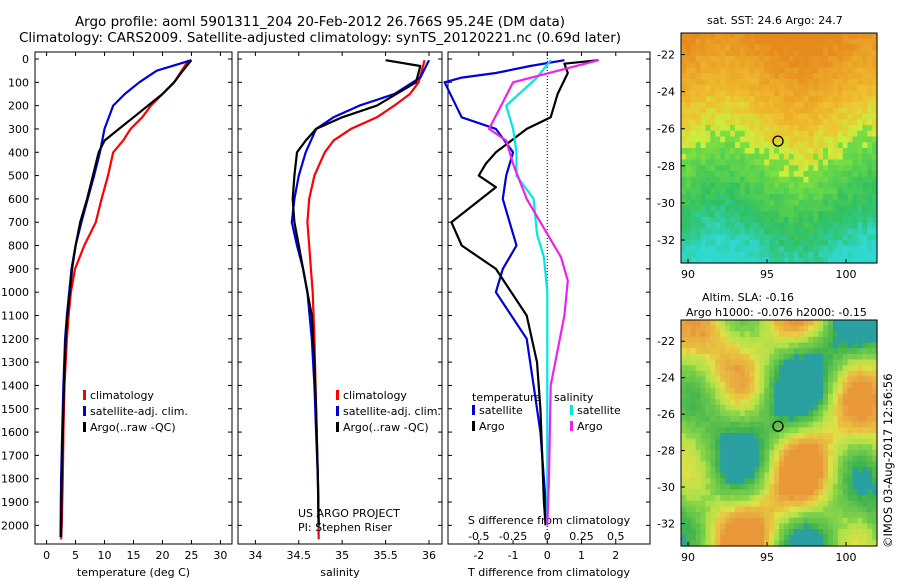 The image size is (900, 580). Describe the element at coordinates (18, 82) in the screenshot. I see `ytick-label: 100` at that location.